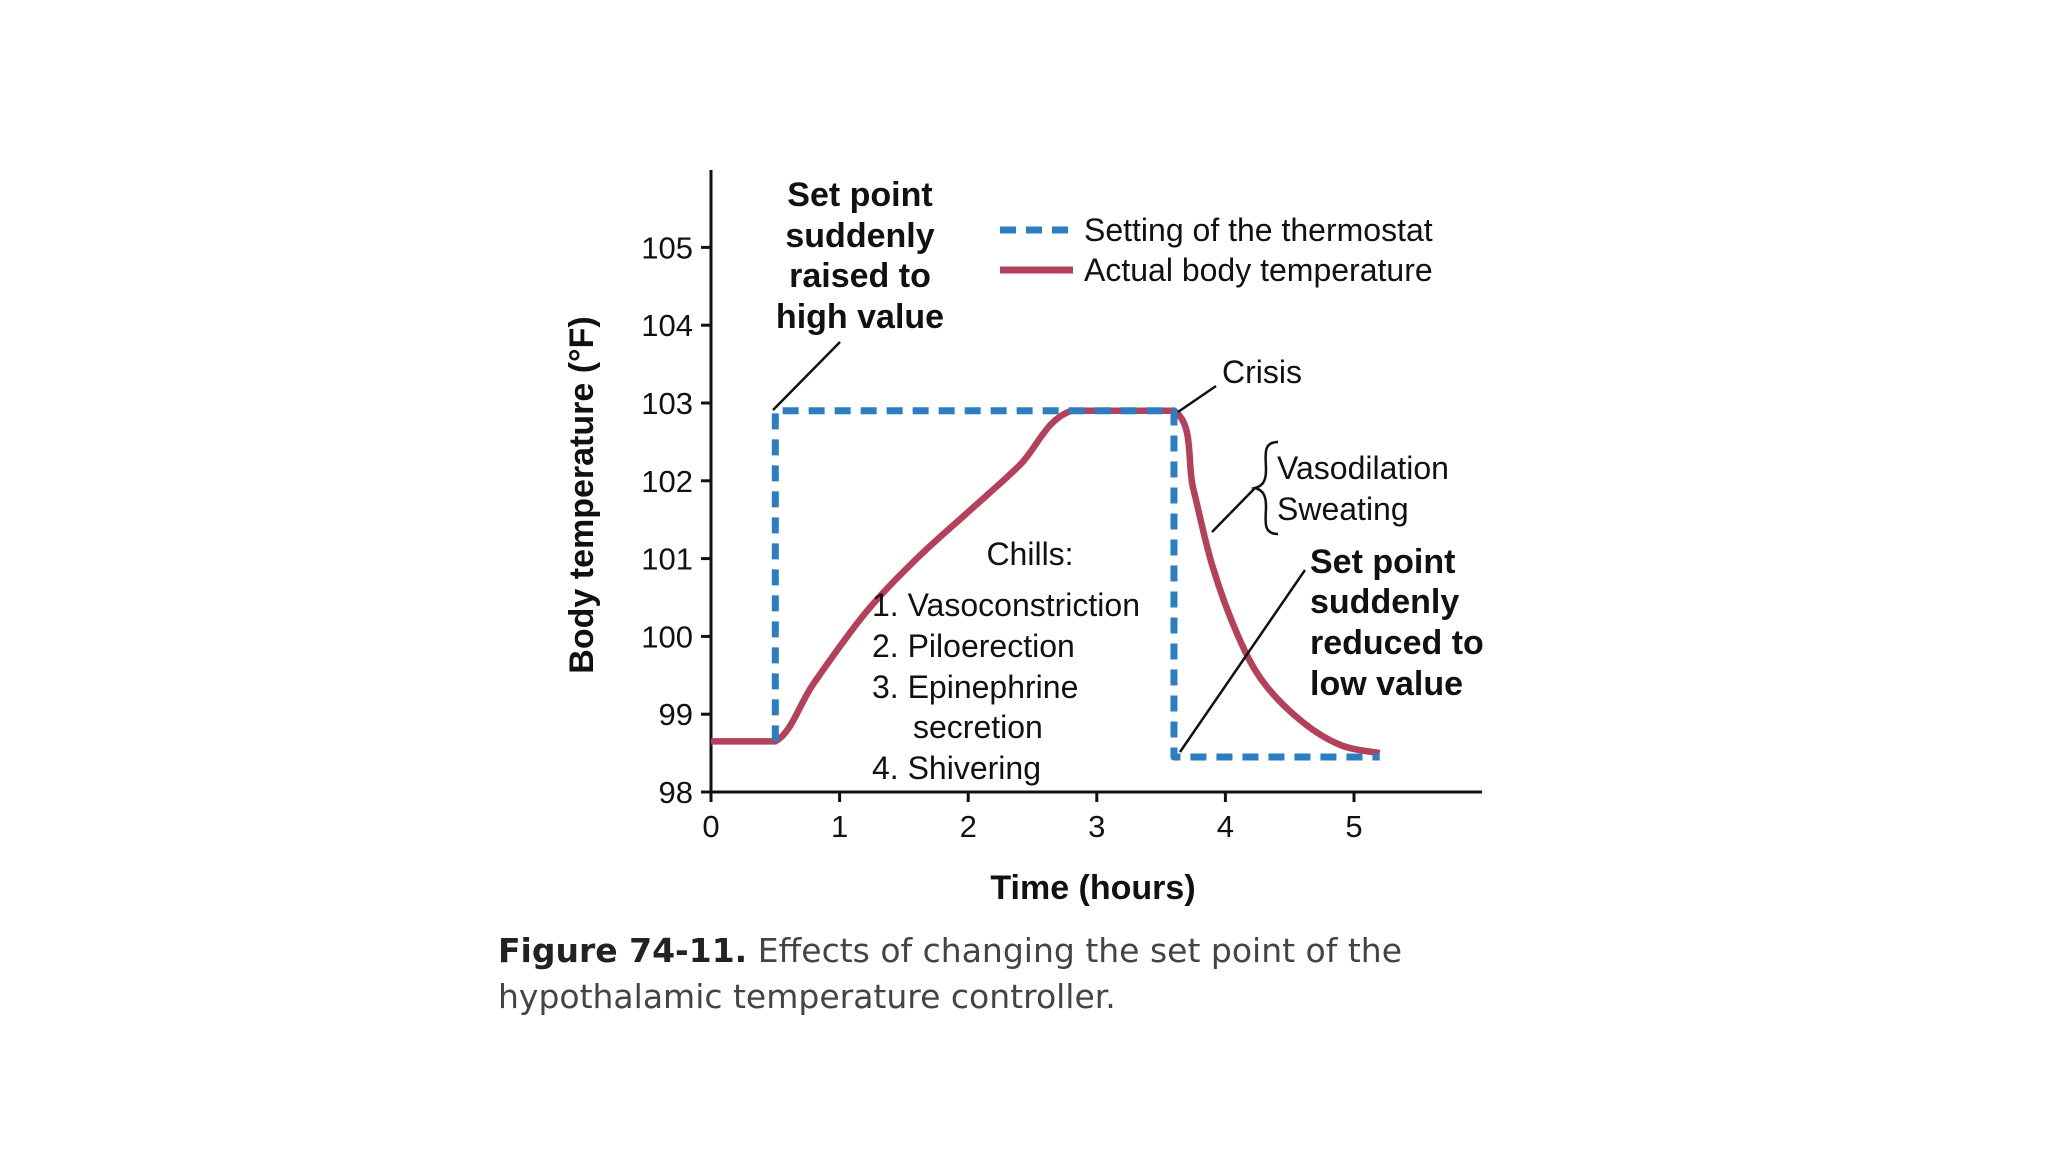 Image resolution: width=2048 pixels, height=1152 pixels. I want to click on annotation-line: Vasodilation, so click(1363, 468).